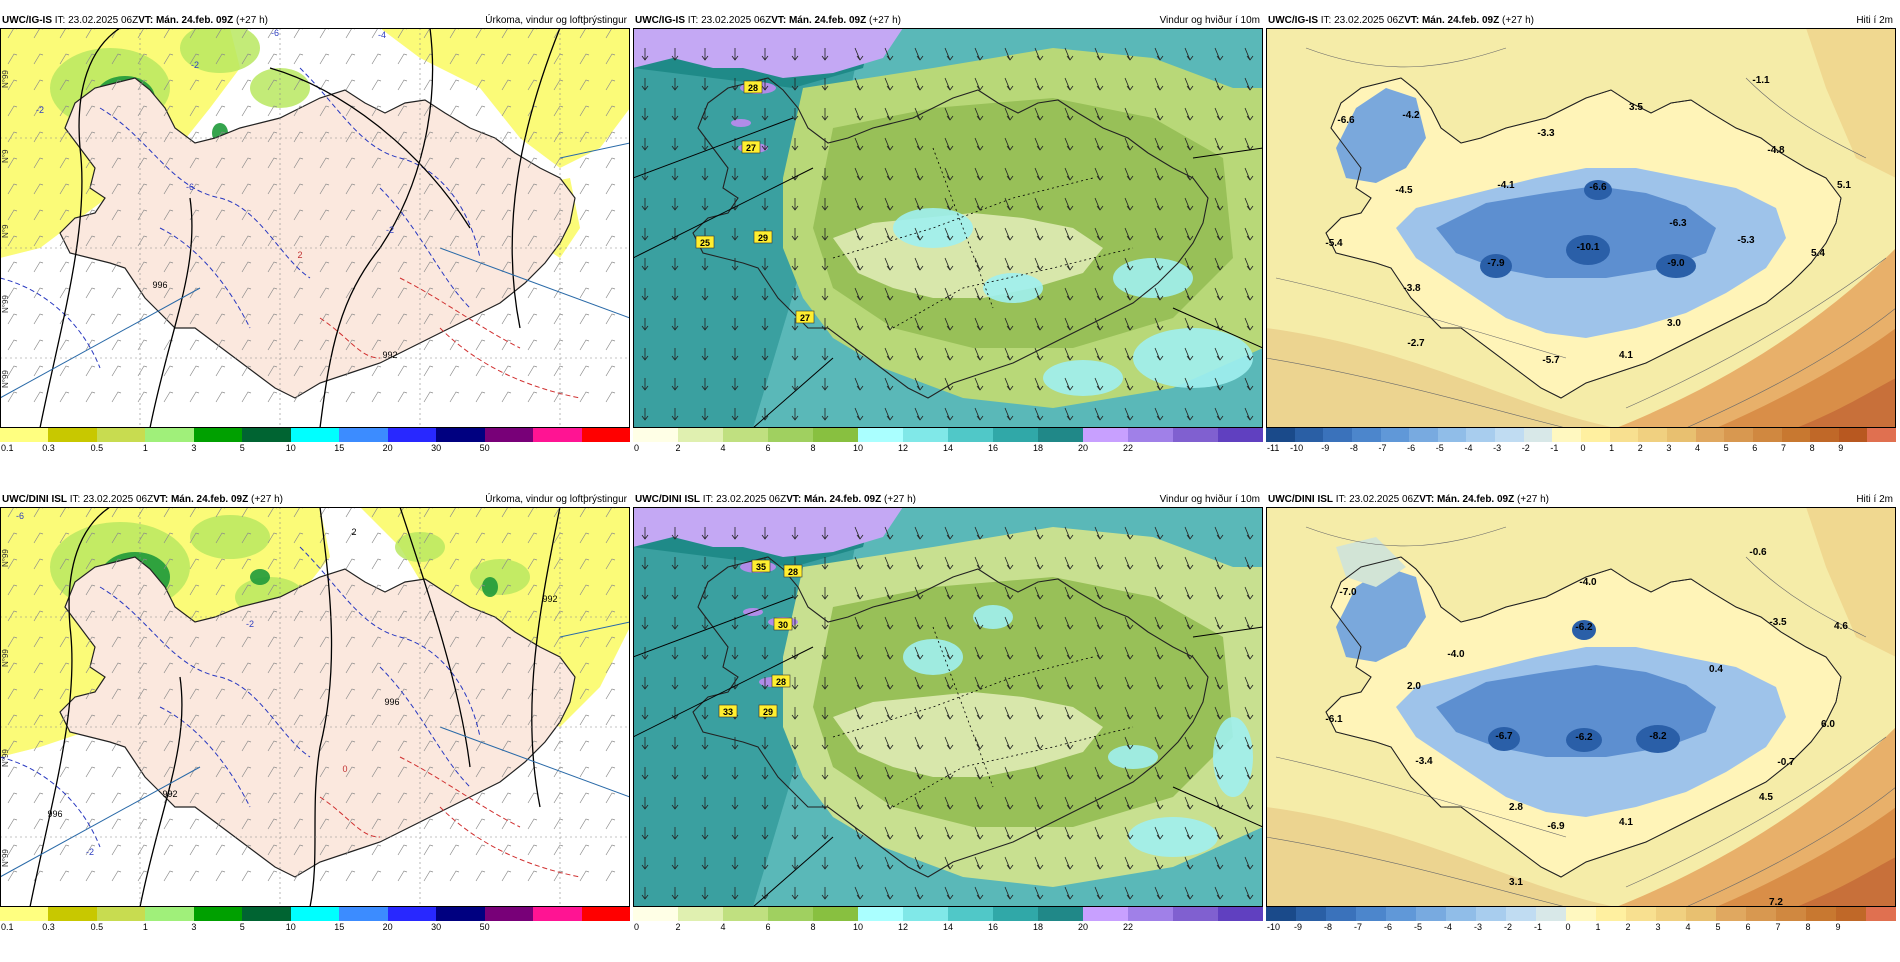  I want to click on gust-max-label: 30, so click(783, 624).